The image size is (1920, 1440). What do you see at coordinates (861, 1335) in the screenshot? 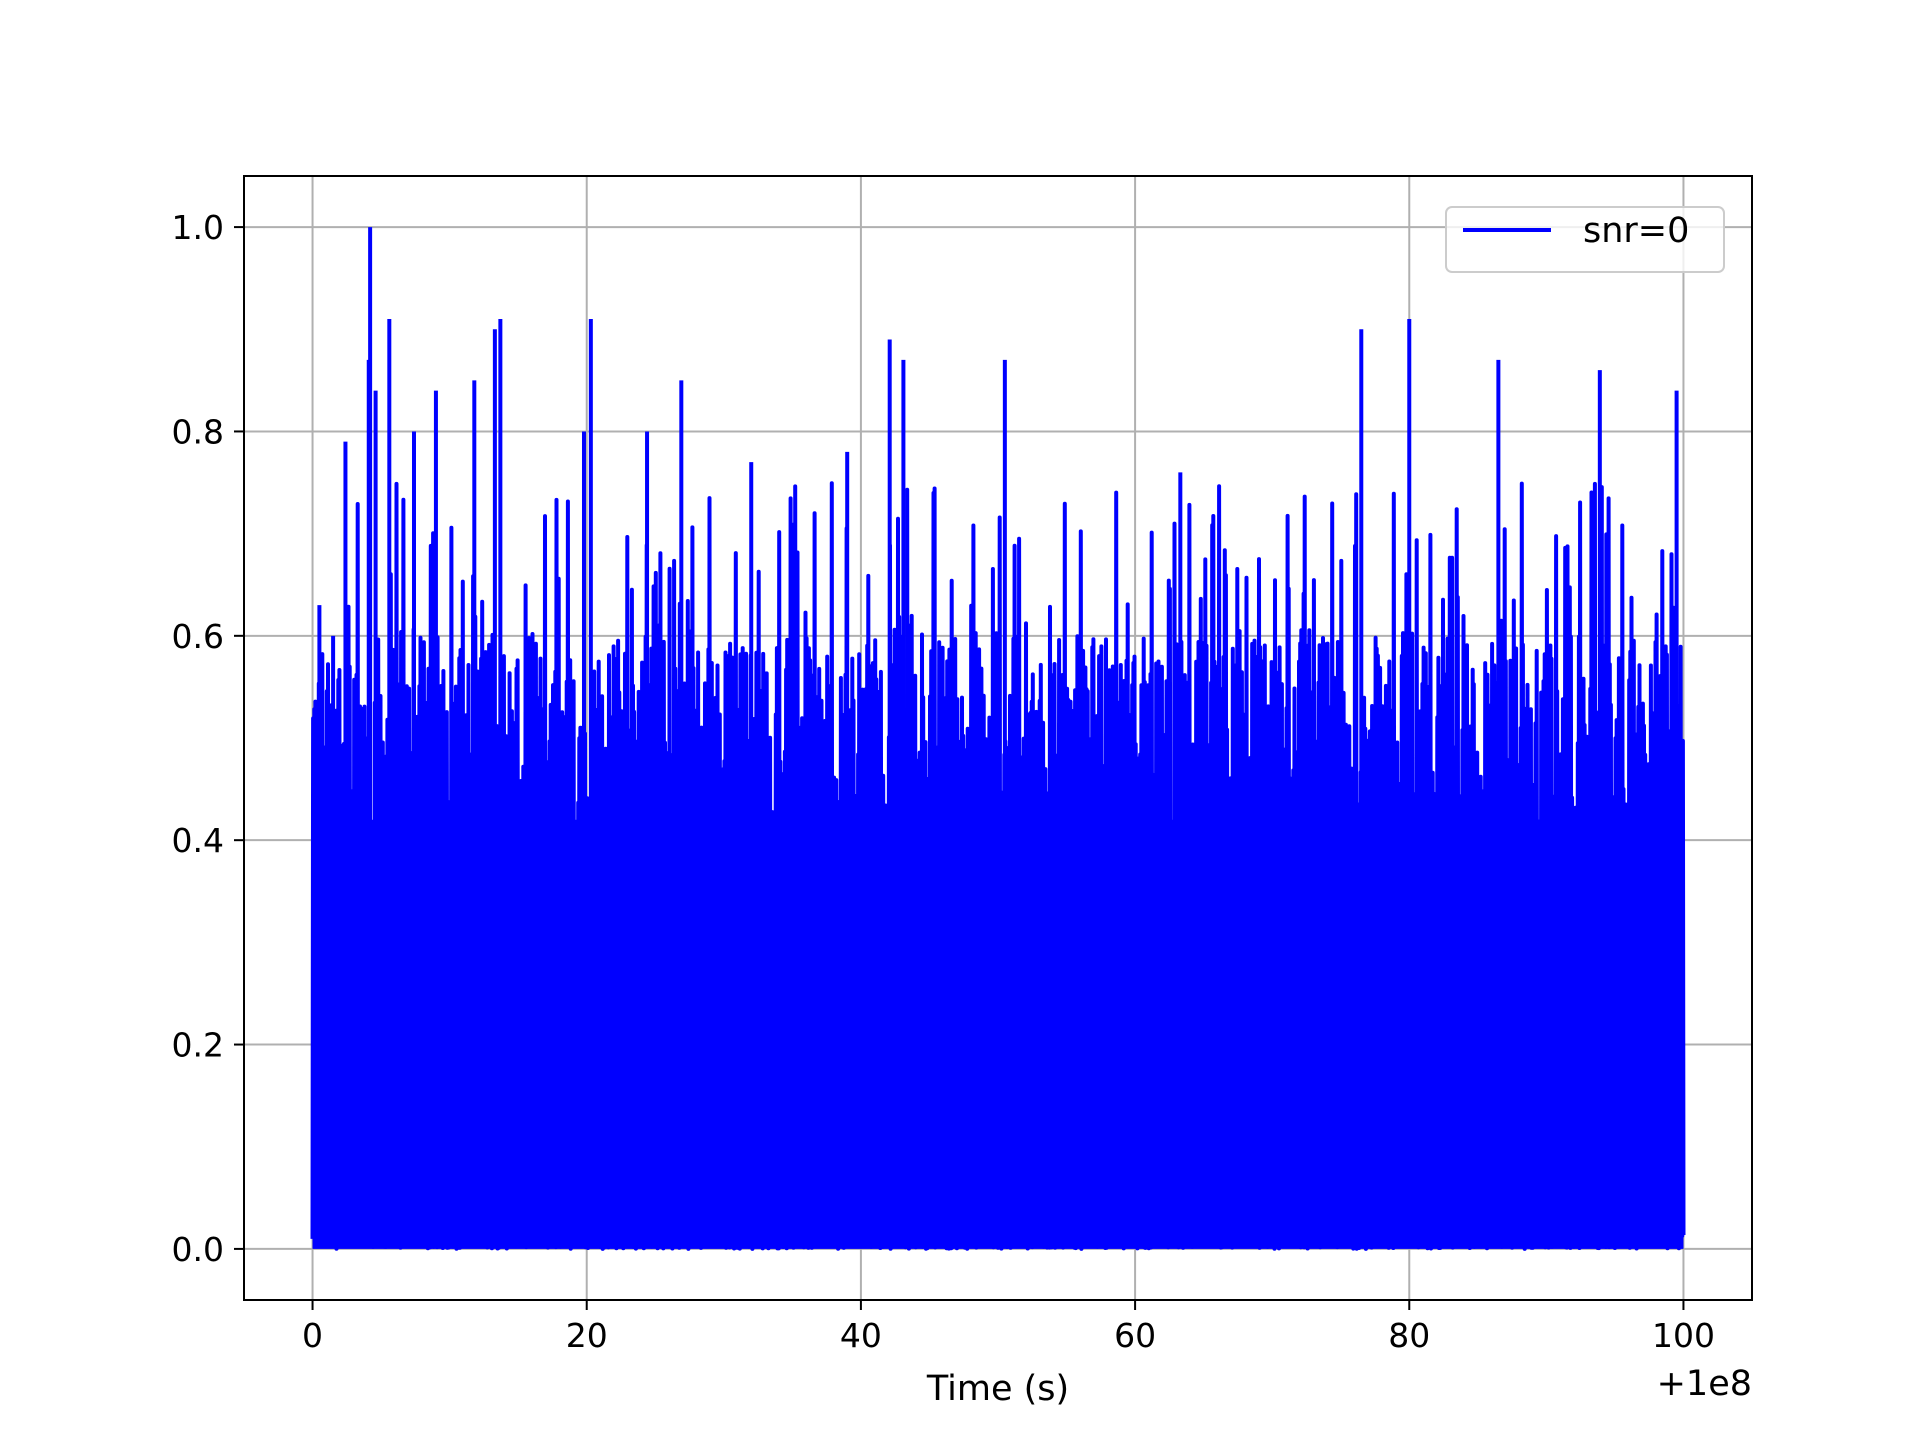
I see `x-tick-label: 40` at bounding box center [861, 1335].